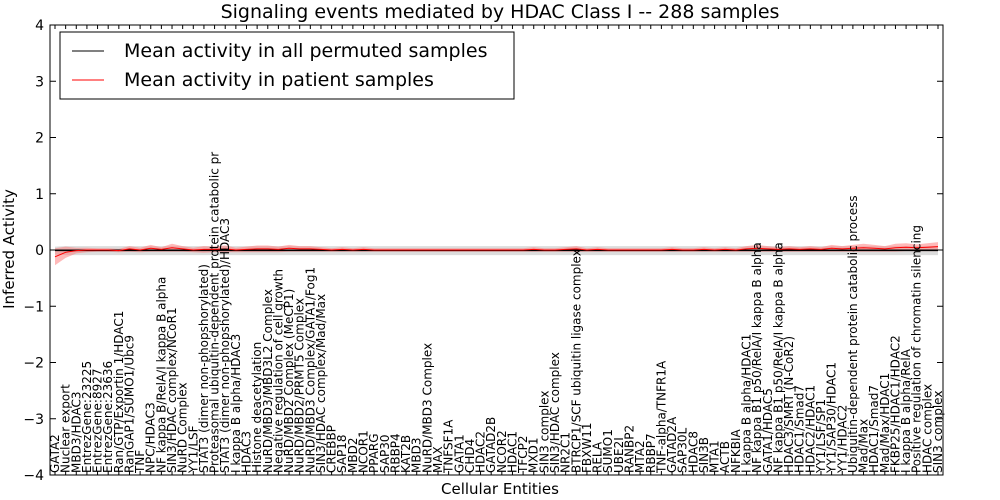 The image size is (1000, 500). Describe the element at coordinates (342, 453) in the screenshot. I see `category-label: SAP18` at that location.